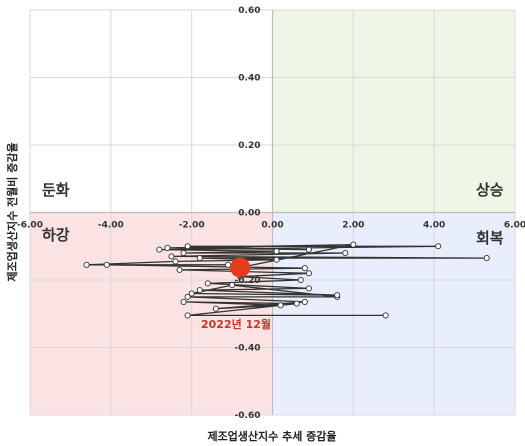 This screenshot has height=446, width=525. Describe the element at coordinates (514, 226) in the screenshot. I see `x-tick-label: 6.00` at that location.